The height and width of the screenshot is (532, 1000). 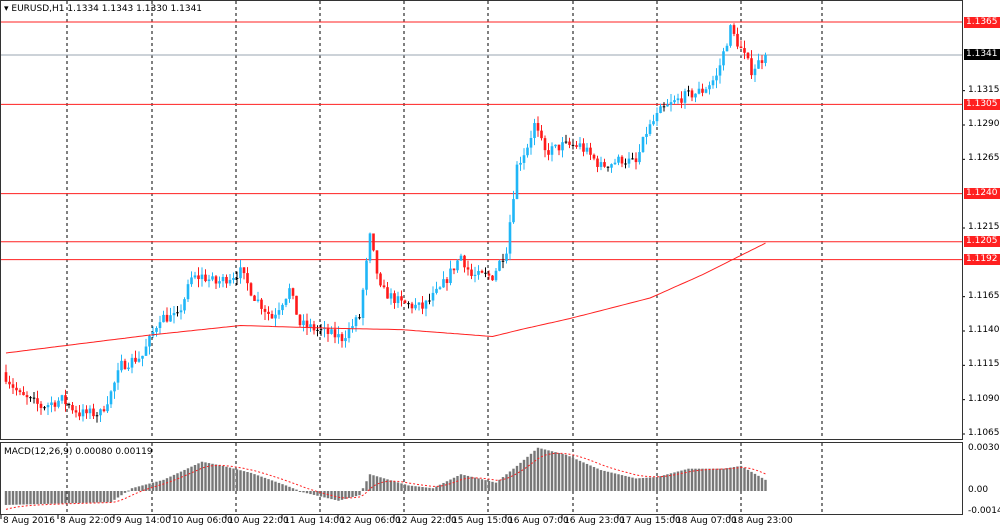 What do you see at coordinates (984, 364) in the screenshot?
I see `price-axis-label: 1.1115` at bounding box center [984, 364].